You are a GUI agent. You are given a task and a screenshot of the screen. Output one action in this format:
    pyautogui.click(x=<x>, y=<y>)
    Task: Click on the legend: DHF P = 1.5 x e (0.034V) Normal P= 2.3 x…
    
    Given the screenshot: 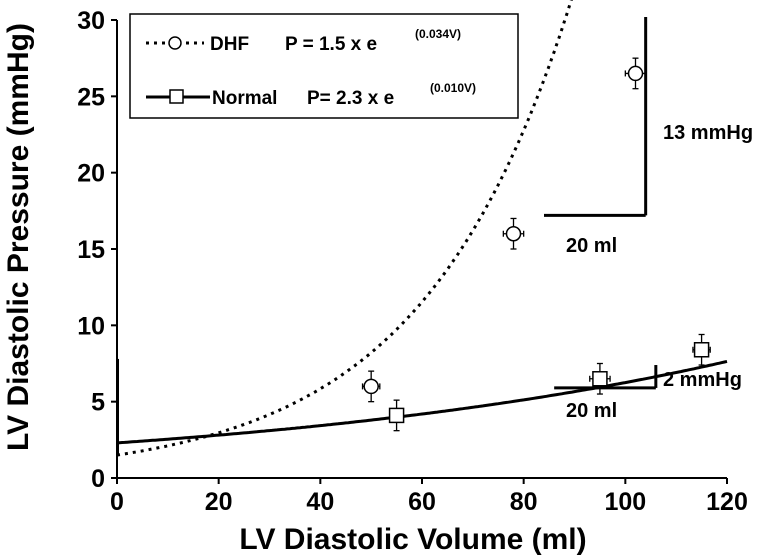 What is the action you would take?
    pyautogui.click(x=324, y=66)
    